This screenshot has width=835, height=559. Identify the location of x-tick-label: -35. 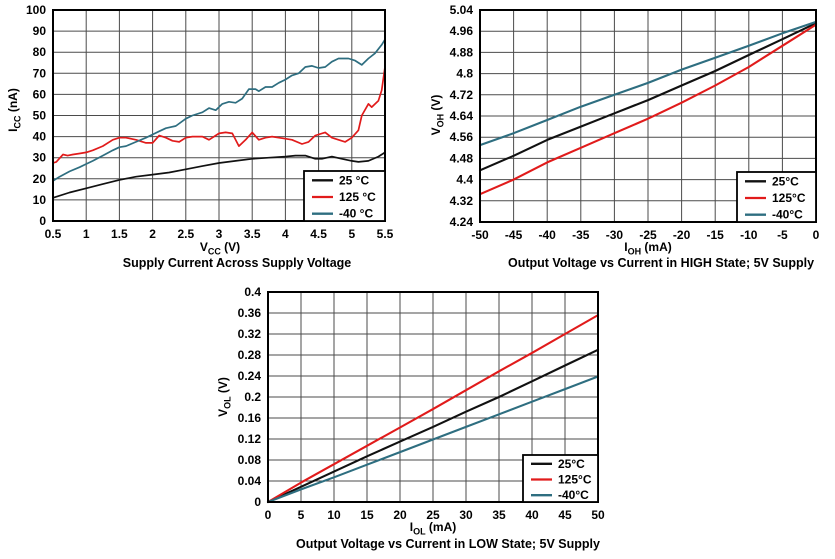
(581, 235).